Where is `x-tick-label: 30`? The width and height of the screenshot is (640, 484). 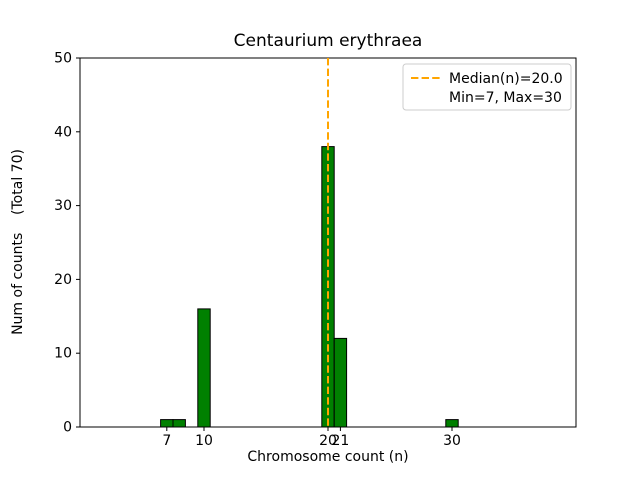
x-tick-label: 30 is located at coordinates (452, 441).